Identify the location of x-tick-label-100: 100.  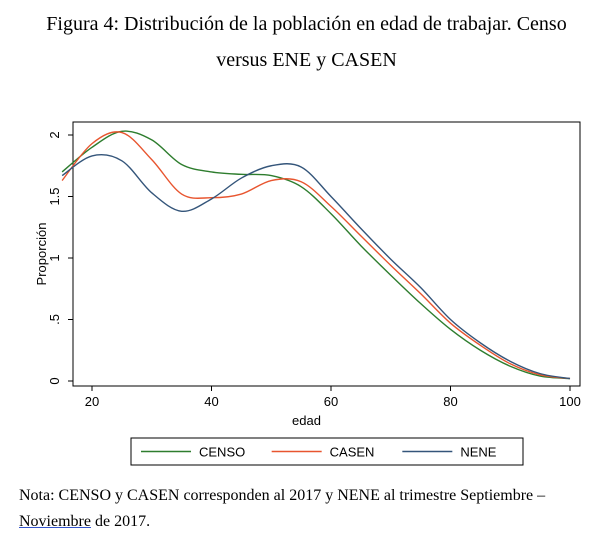
(570, 401).